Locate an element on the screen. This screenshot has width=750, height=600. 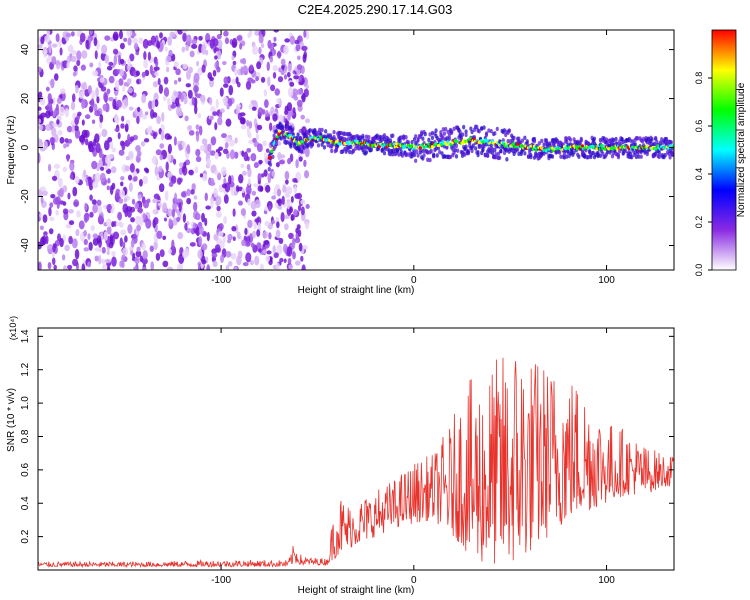
snr-multiplier: (x10⁴) is located at coordinates (13, 328).